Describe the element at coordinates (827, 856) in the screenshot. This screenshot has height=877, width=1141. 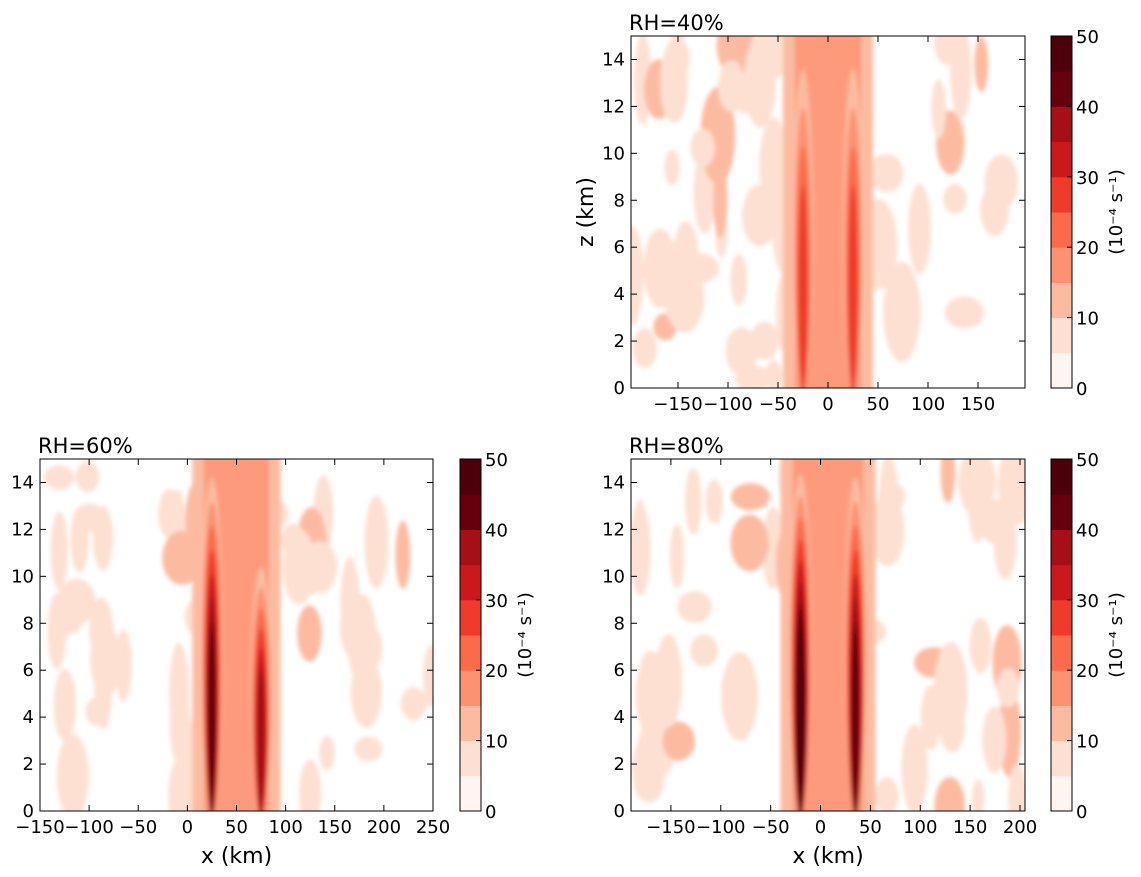
I see `x-axis-label: x (km)` at that location.